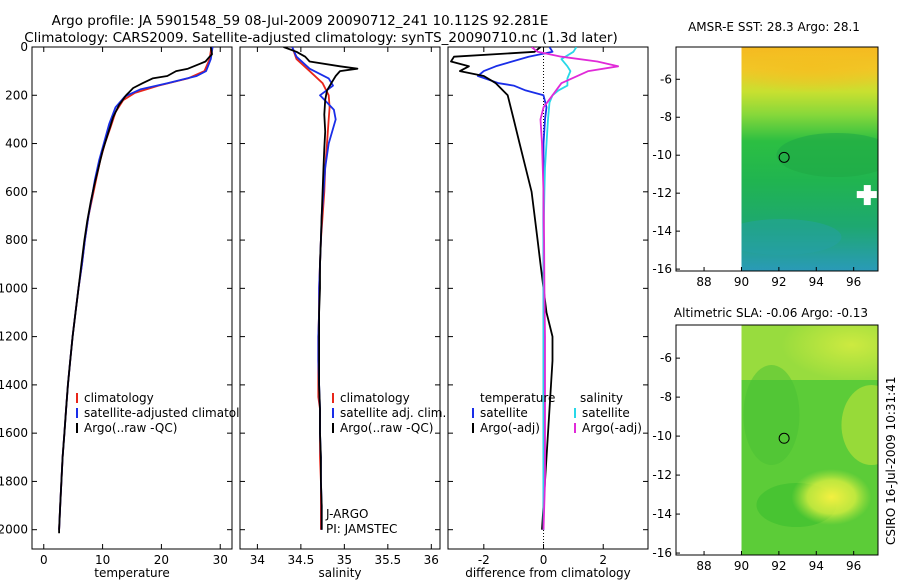 The width and height of the screenshot is (900, 580). I want to click on timestamp-side-text: CSIRO 16-Jul-2009 10:31:41, so click(891, 461).